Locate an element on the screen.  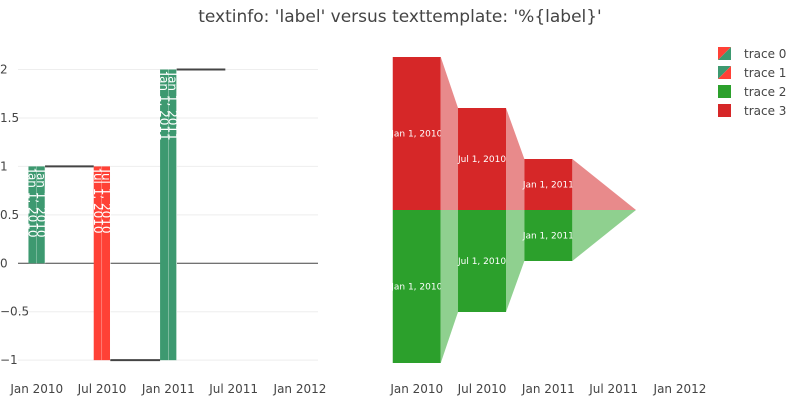
y-tick-label: 1.5 is located at coordinates (9, 118).